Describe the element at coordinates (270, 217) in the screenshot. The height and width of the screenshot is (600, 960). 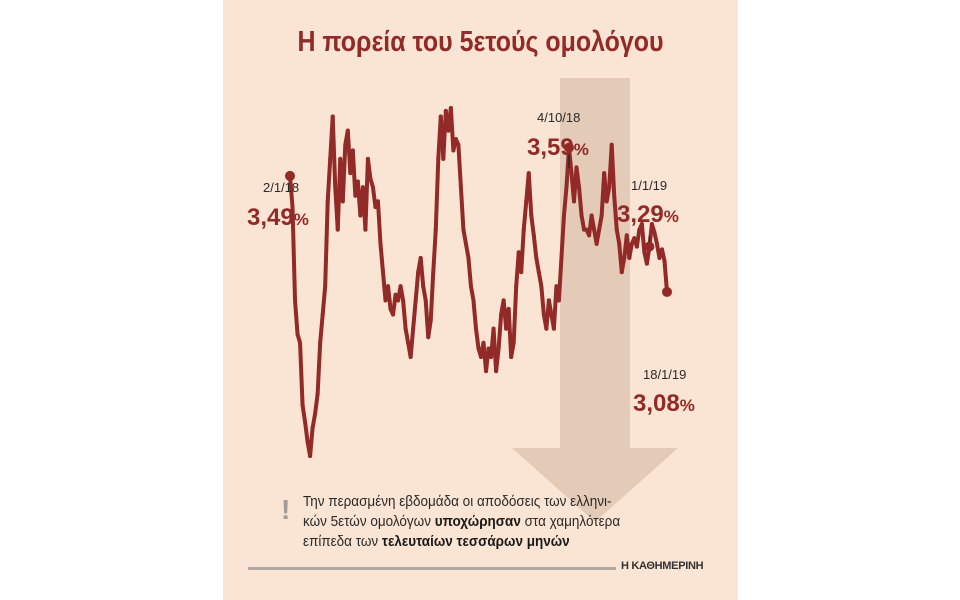
I see `annotation-value-start-num: 3,49` at that location.